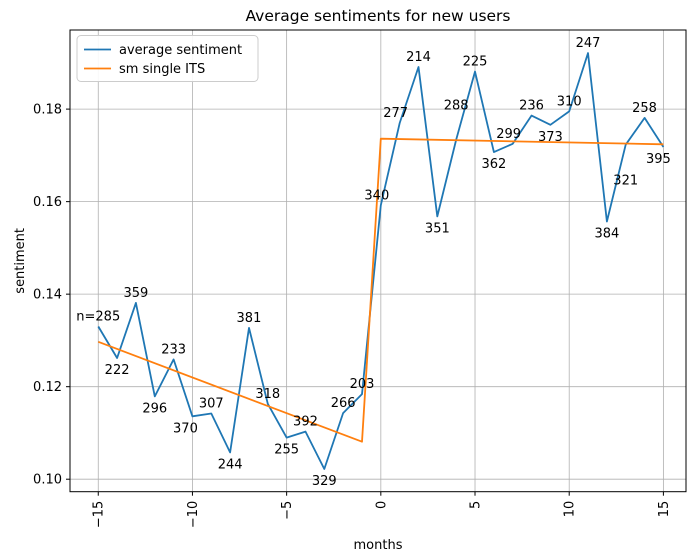 The image size is (700, 560). Describe the element at coordinates (267, 394) in the screenshot. I see `point-label-318: 318` at that location.